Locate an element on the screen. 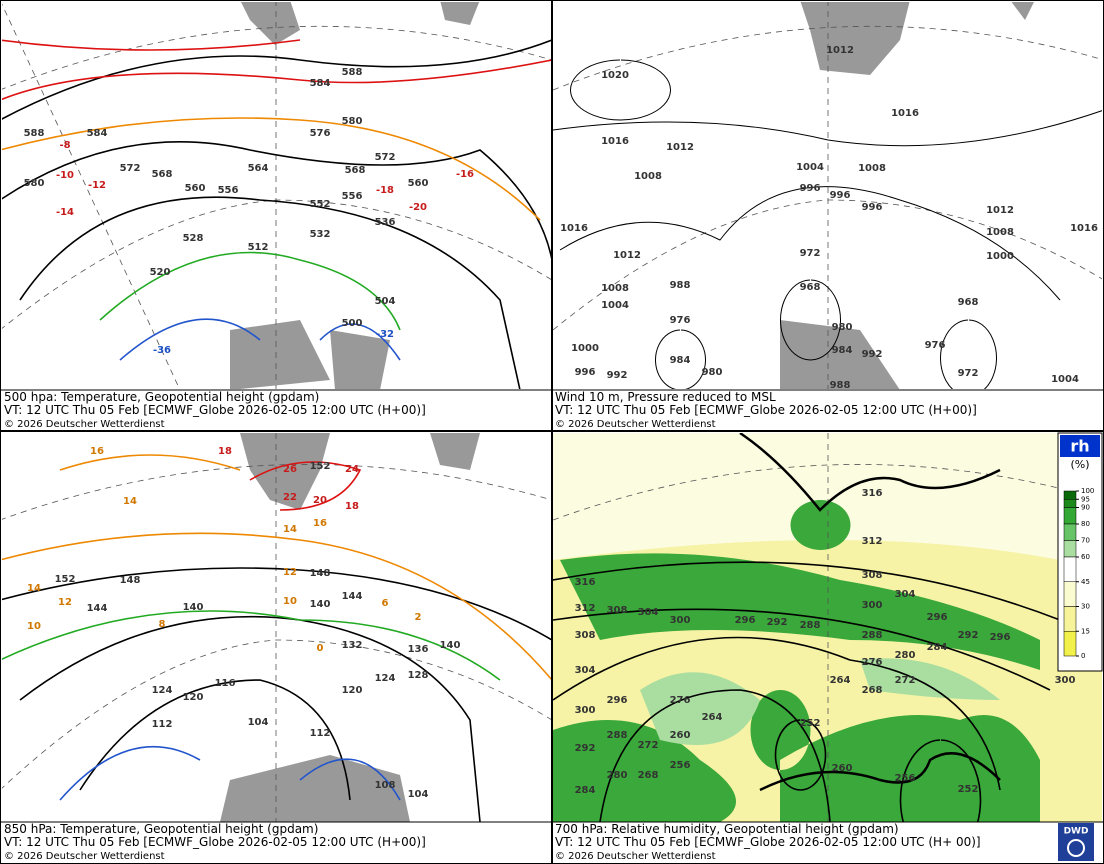 The image size is (1104, 864). legend-title: rh is located at coordinates (1079, 446).